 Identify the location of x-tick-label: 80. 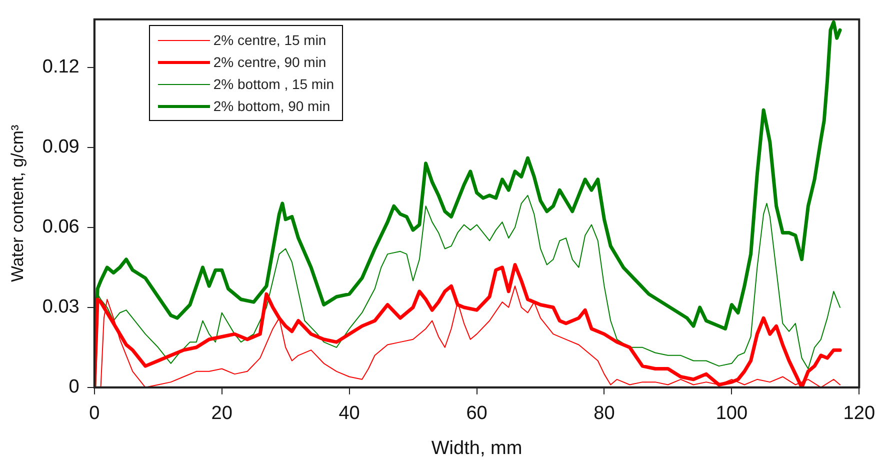
(604, 413).